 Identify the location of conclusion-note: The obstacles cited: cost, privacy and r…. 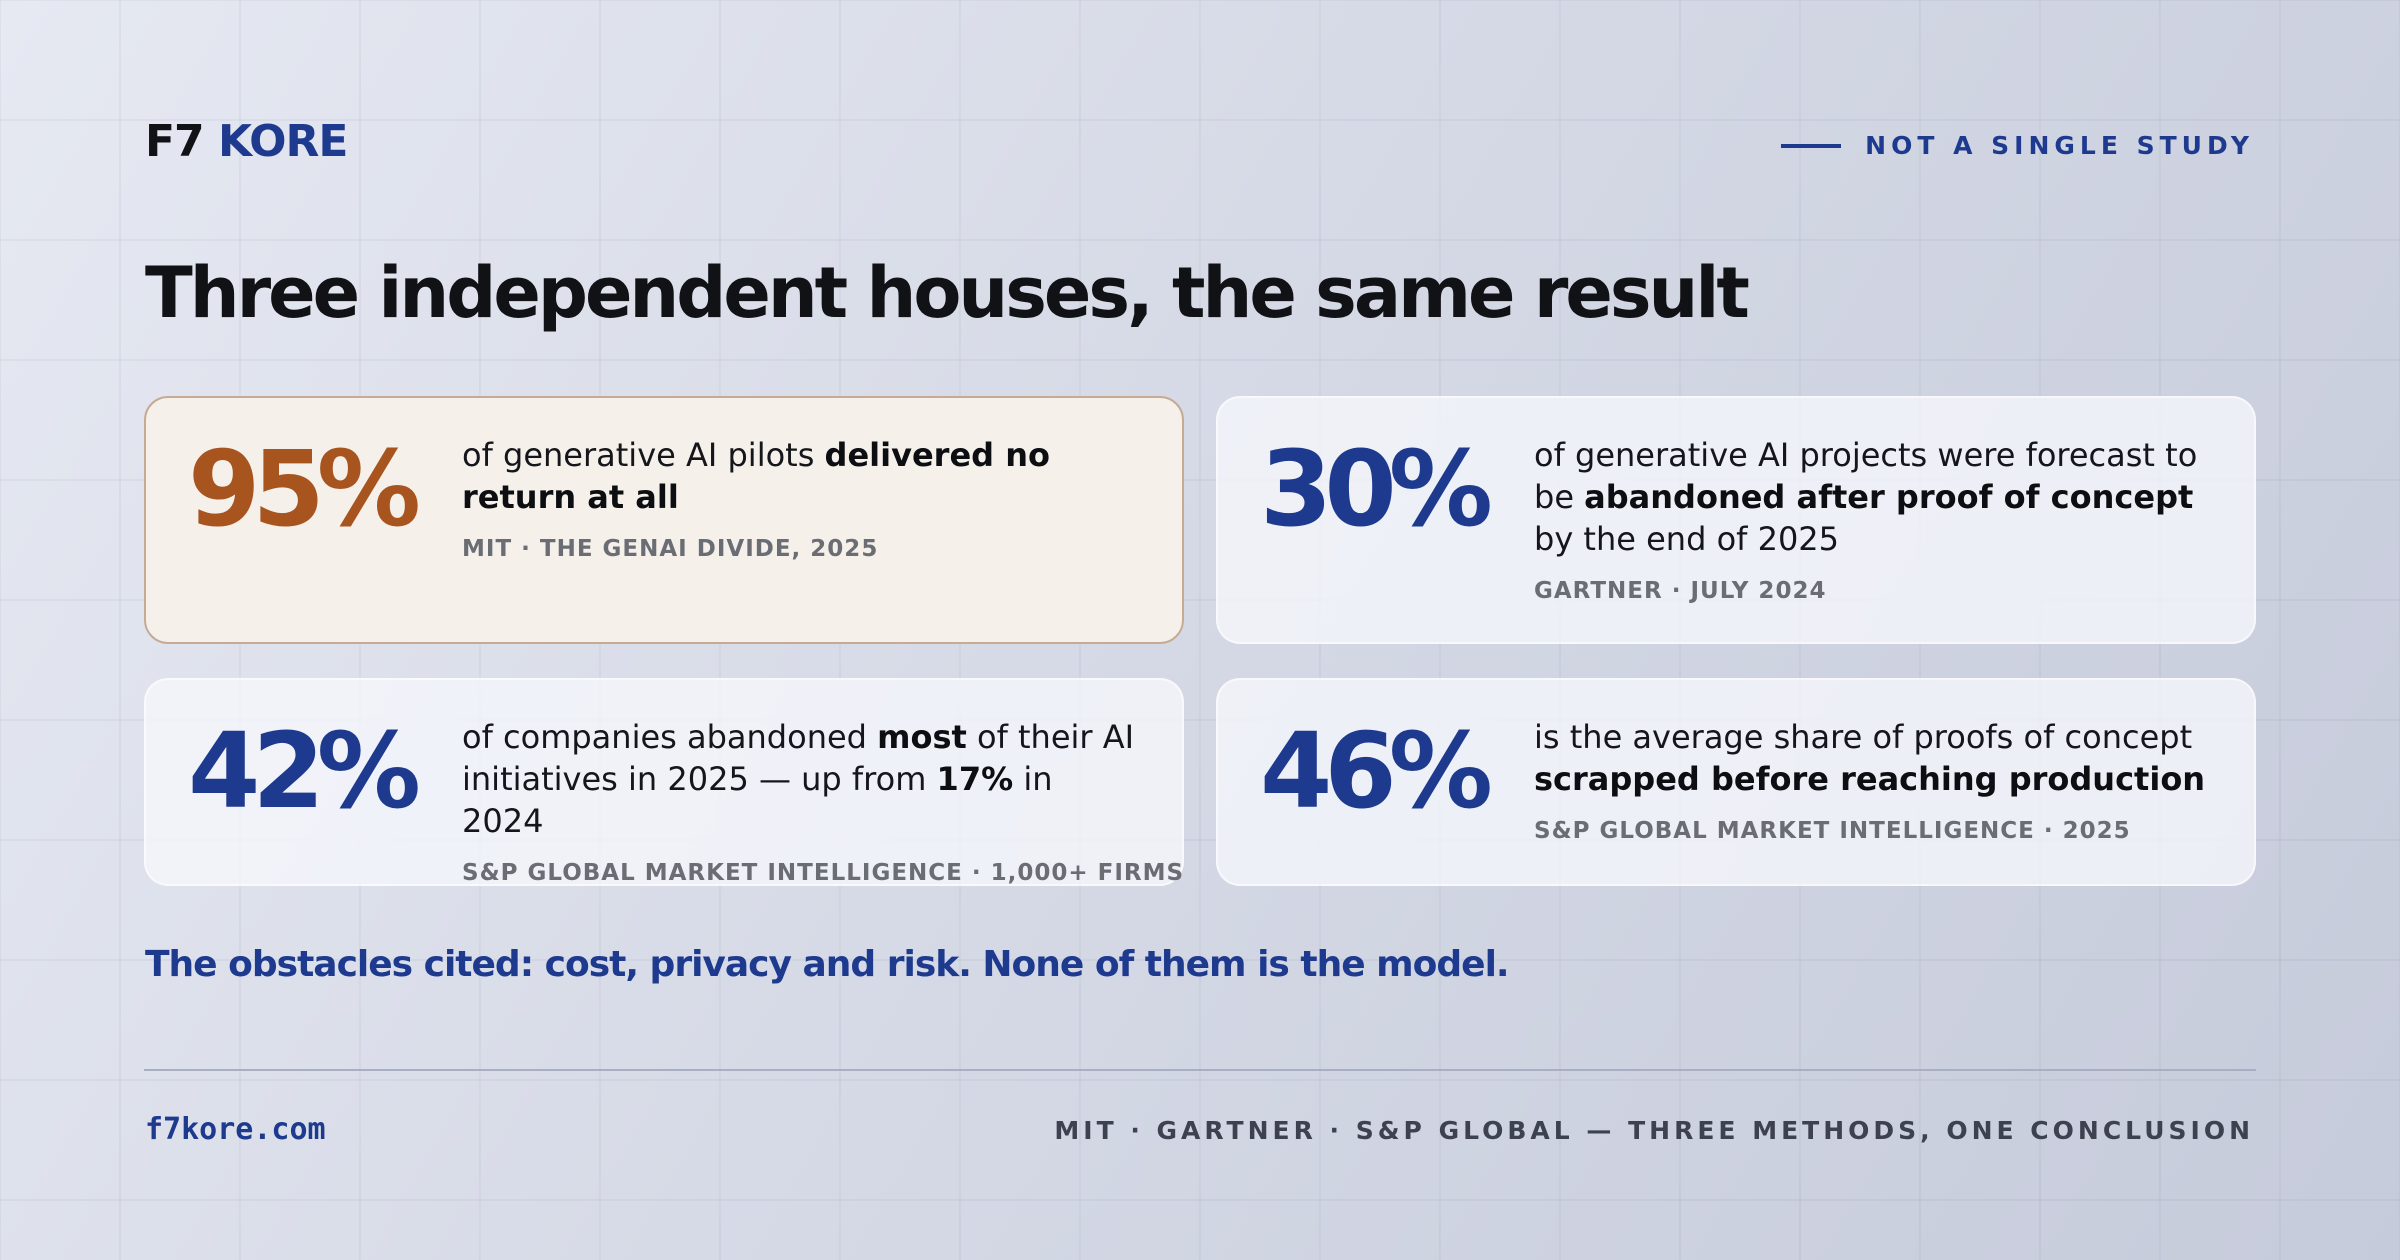
(827, 964).